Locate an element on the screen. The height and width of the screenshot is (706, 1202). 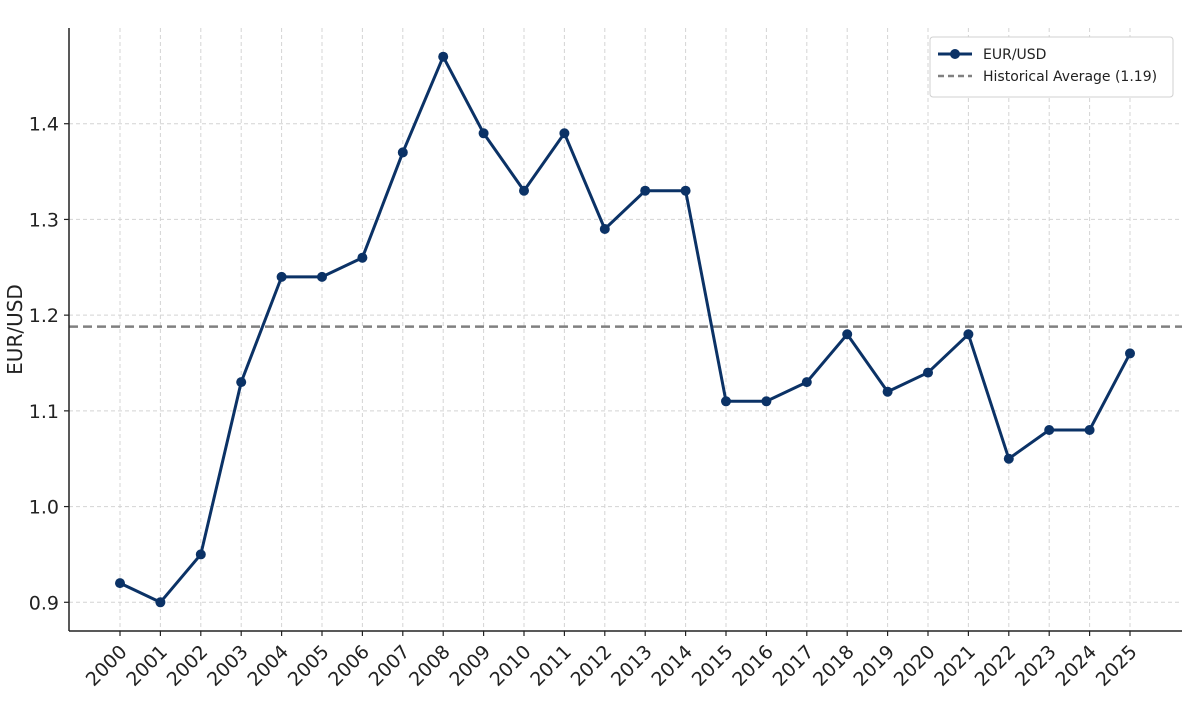
x-tick-label: 2024 is located at coordinates (1076, 666).